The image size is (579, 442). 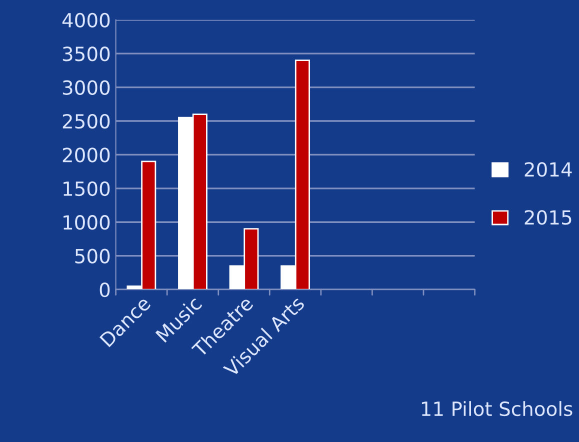 I want to click on legend-label: 2015, so click(x=548, y=217).